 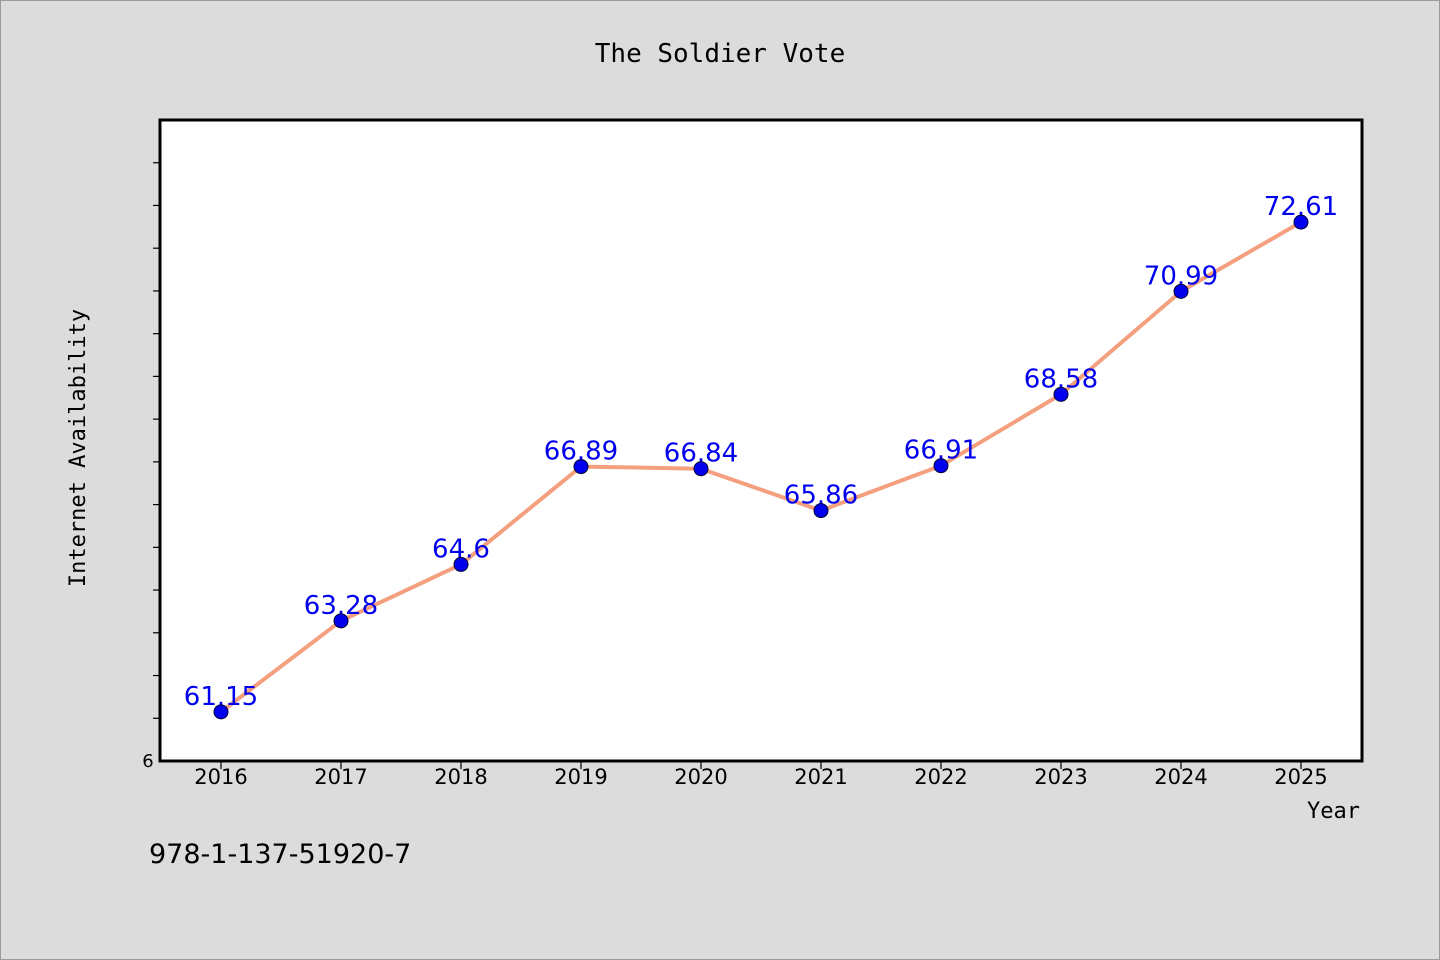 What do you see at coordinates (700, 777) in the screenshot?
I see `x-tick-label: 2020` at bounding box center [700, 777].